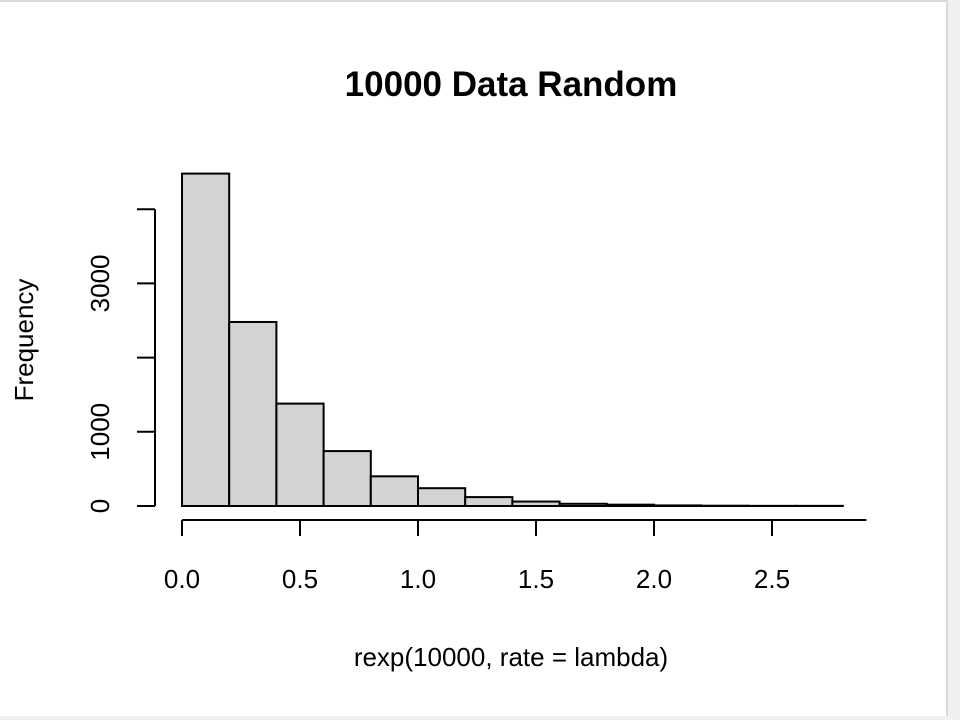 This screenshot has height=720, width=960. What do you see at coordinates (100, 283) in the screenshot?
I see `y-tick-label: 3000` at bounding box center [100, 283].